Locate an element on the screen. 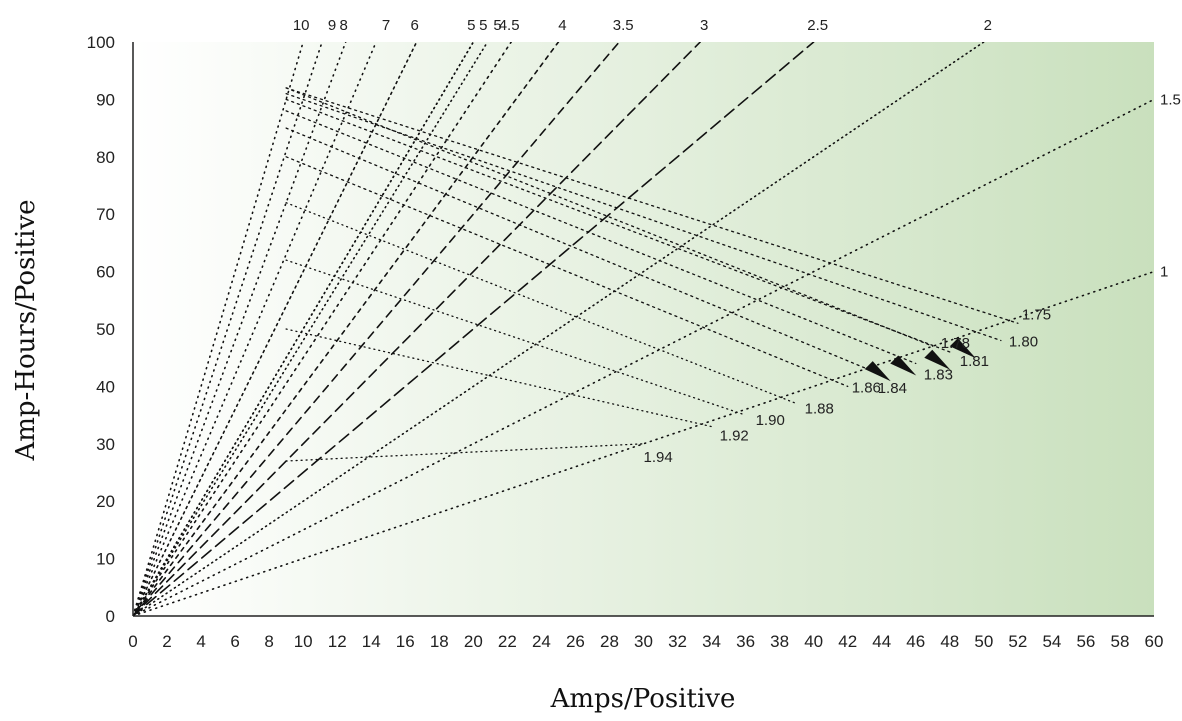 The width and height of the screenshot is (1182, 721). x-tick-label-11: 22 is located at coordinates (507, 641).